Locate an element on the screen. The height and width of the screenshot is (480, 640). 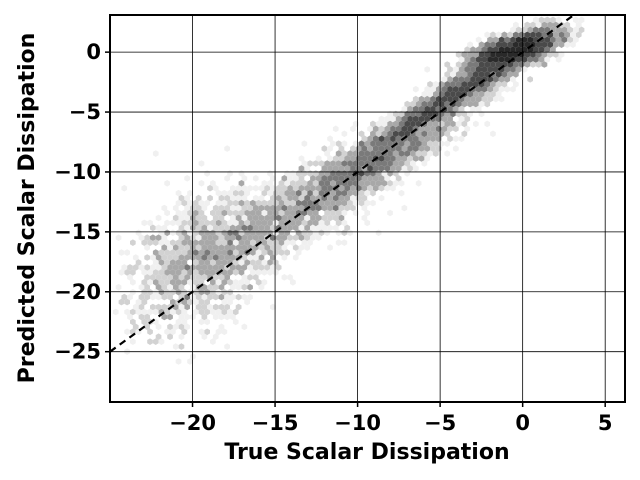
x-tick-label: −15 is located at coordinates (275, 423).